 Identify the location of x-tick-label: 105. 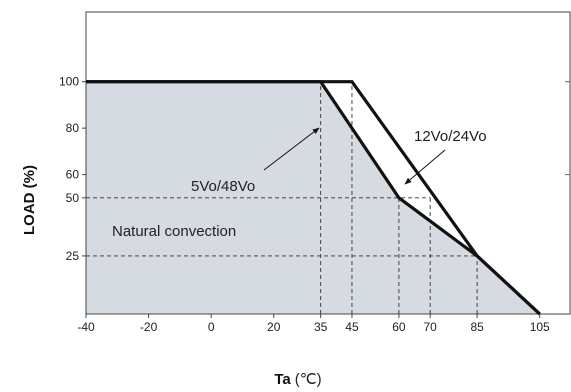
(540, 327).